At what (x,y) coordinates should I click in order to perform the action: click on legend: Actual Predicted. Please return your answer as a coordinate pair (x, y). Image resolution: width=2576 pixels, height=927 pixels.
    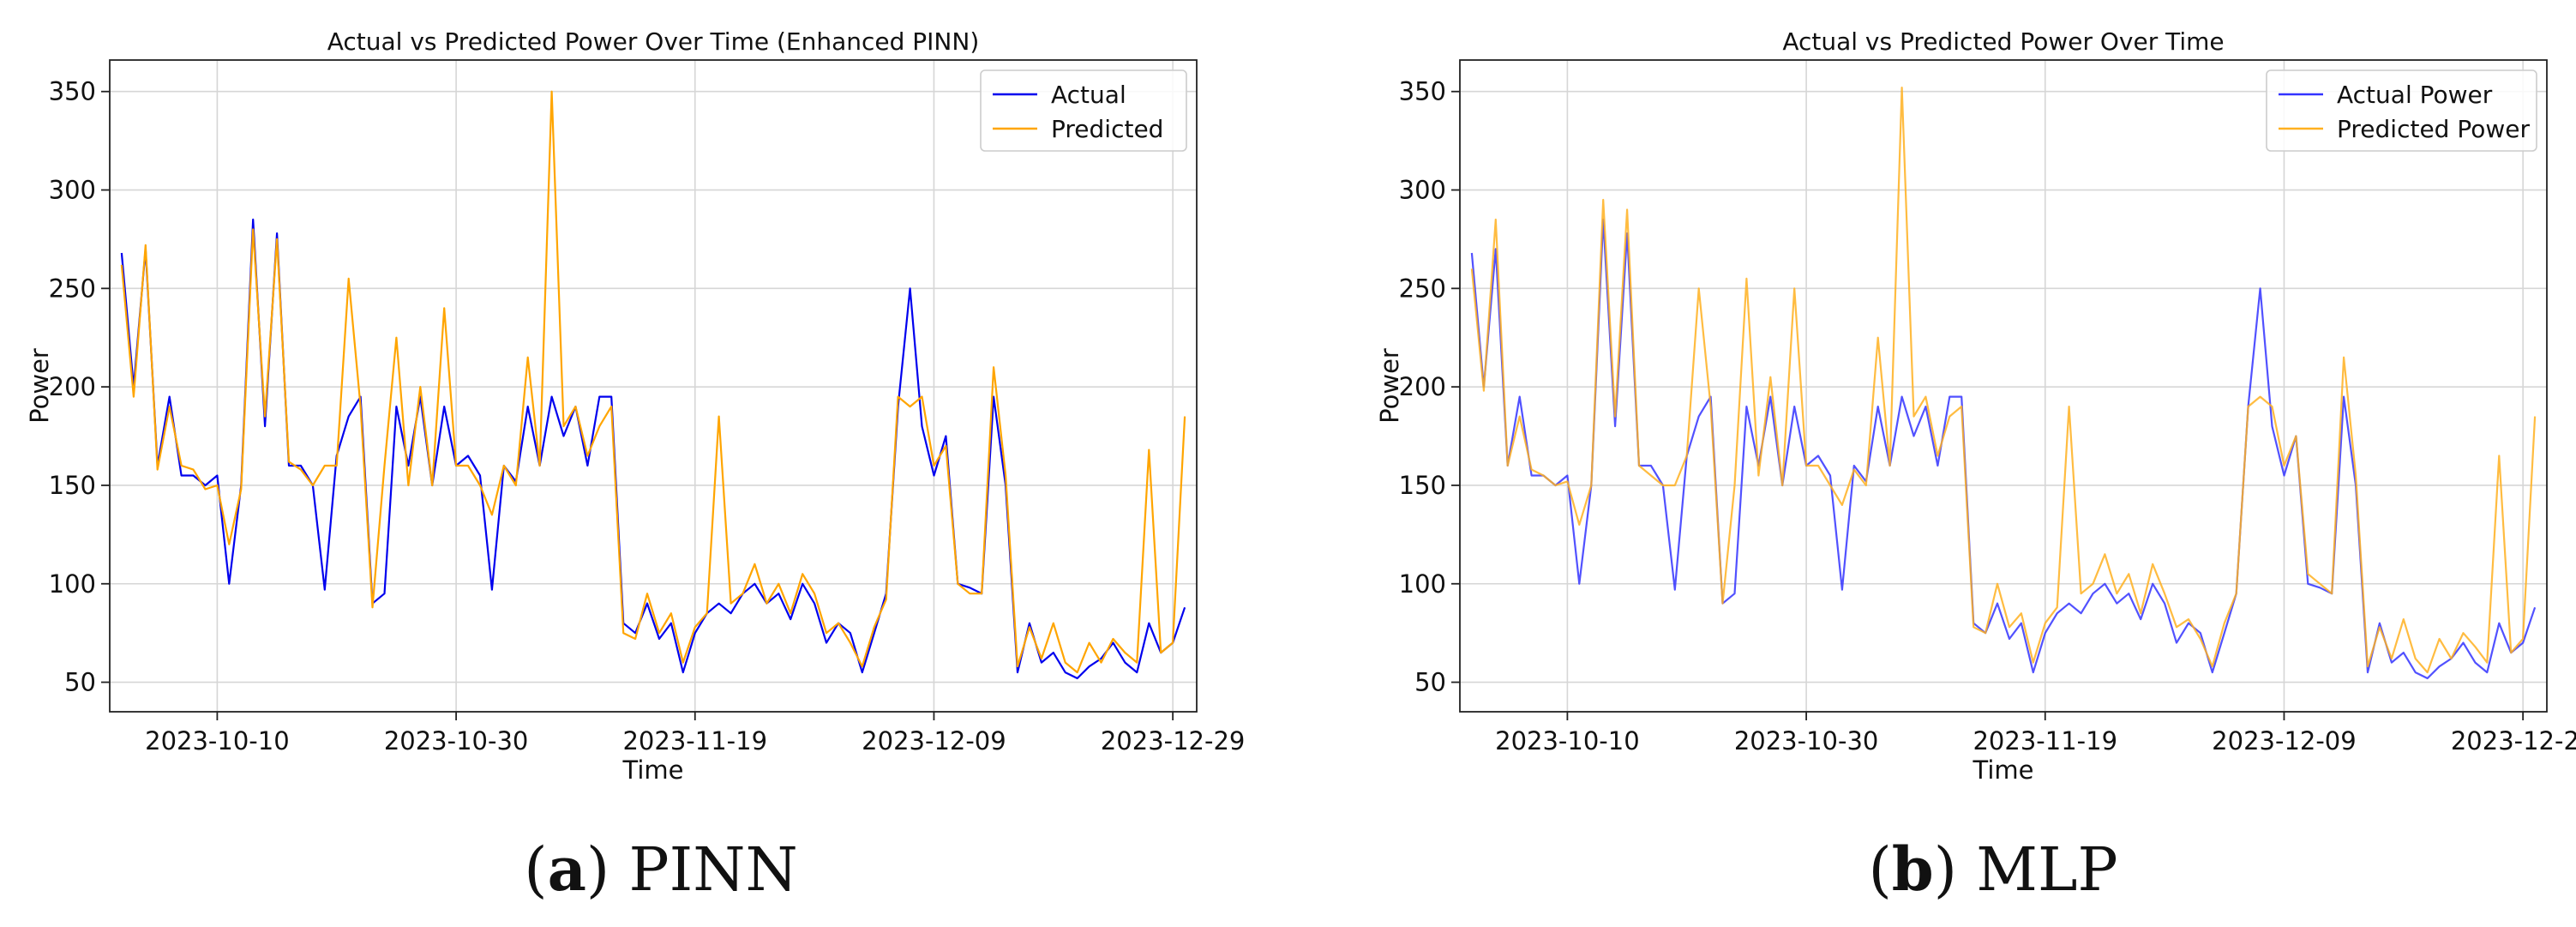
    Looking at the image, I should click on (1083, 111).